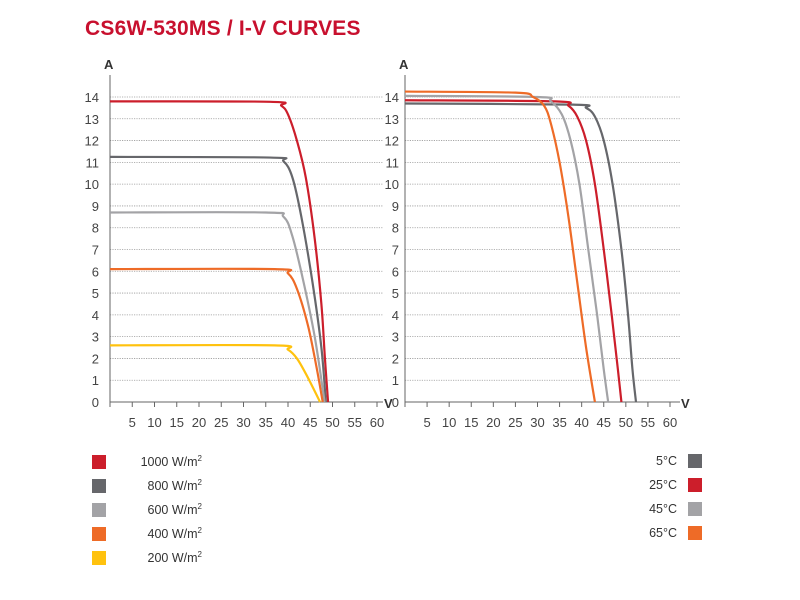 The image size is (800, 600). What do you see at coordinates (169, 462) in the screenshot?
I see `legend-label-text: 1000 W/m` at bounding box center [169, 462].